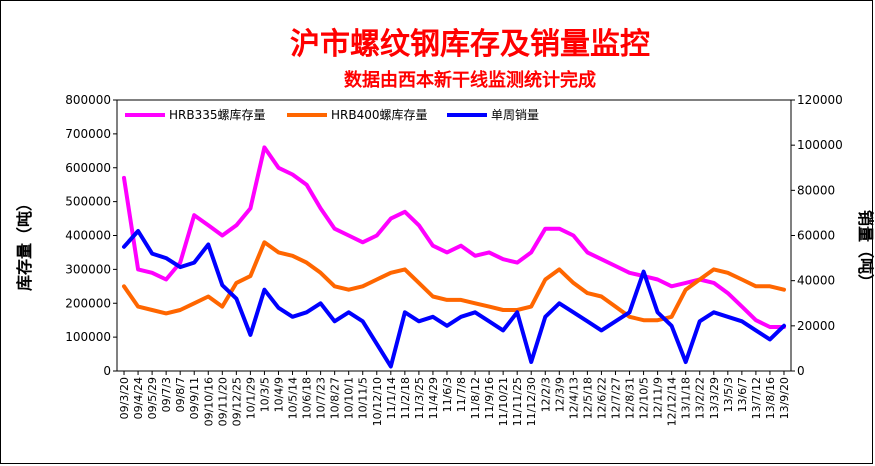 The width and height of the screenshot is (875, 466). I want to click on y-left-tick-label: 400000, so click(88, 236).